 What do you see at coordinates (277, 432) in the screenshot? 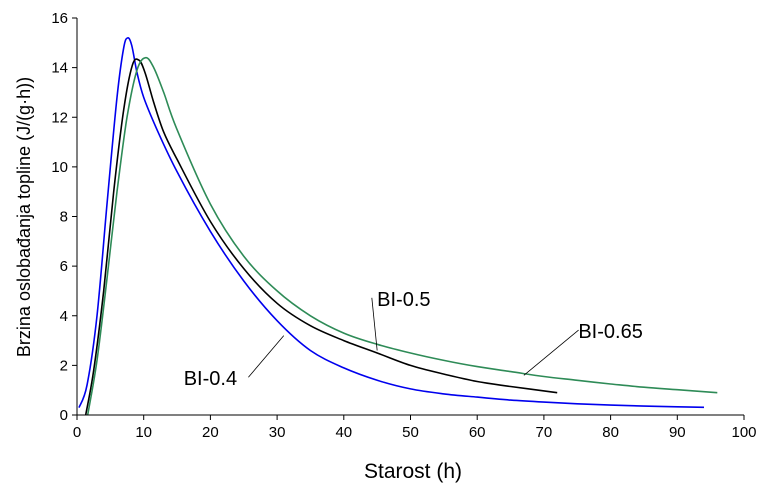
I see `x-tick-label: 30` at bounding box center [277, 432].